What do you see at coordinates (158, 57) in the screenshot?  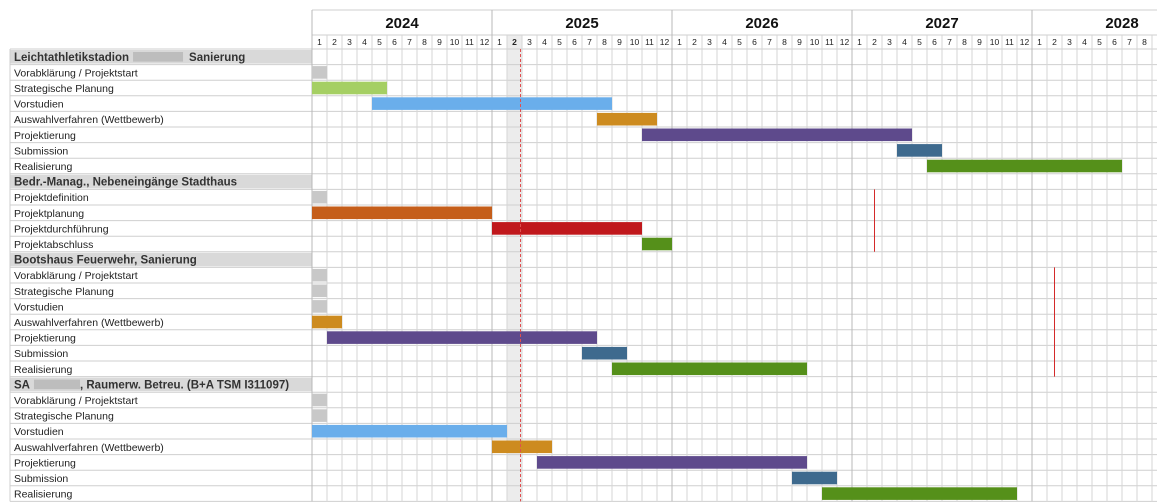 I see `redaction-box` at bounding box center [158, 57].